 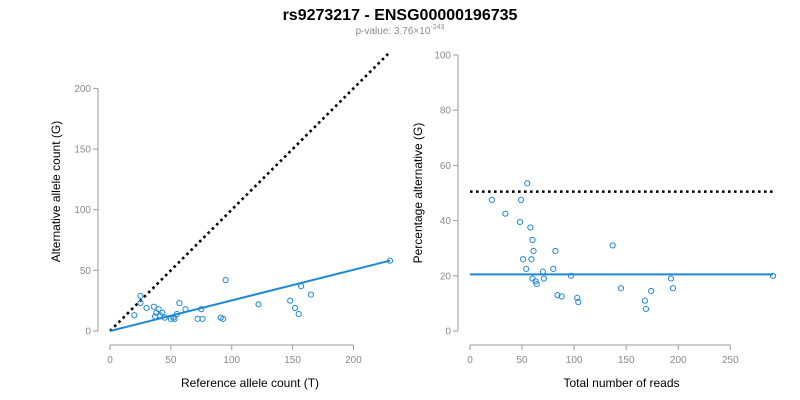 What do you see at coordinates (400, 15) in the screenshot?
I see `chart-title: rs9273217 - ENSG00000196735` at bounding box center [400, 15].